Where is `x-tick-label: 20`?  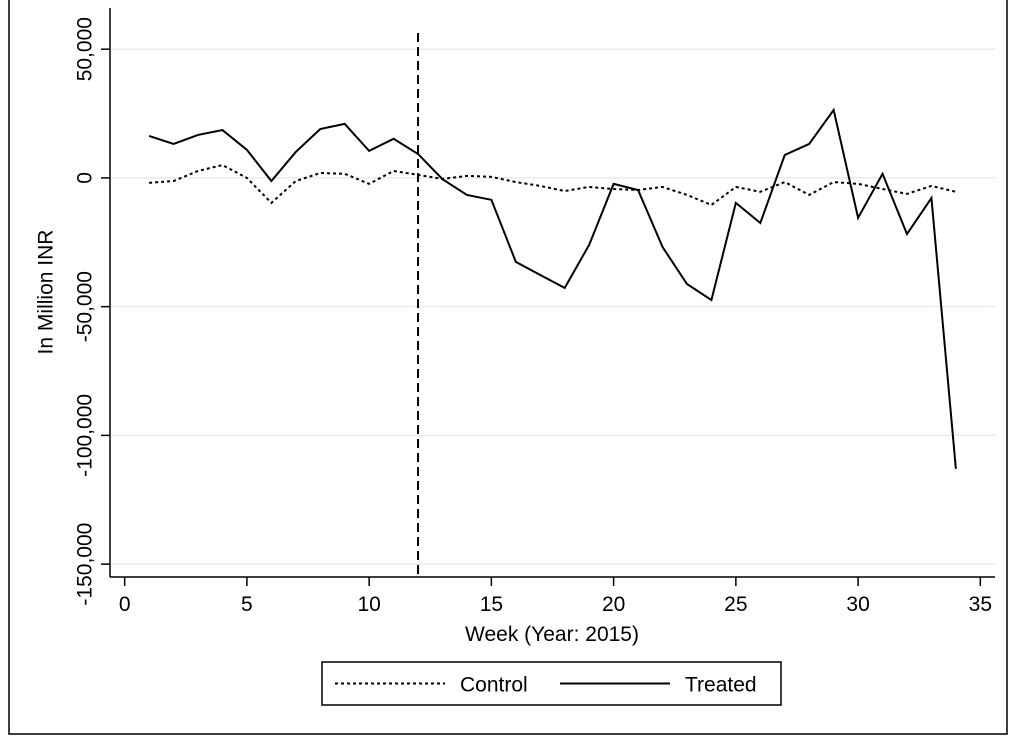 x-tick-label: 20 is located at coordinates (613, 604).